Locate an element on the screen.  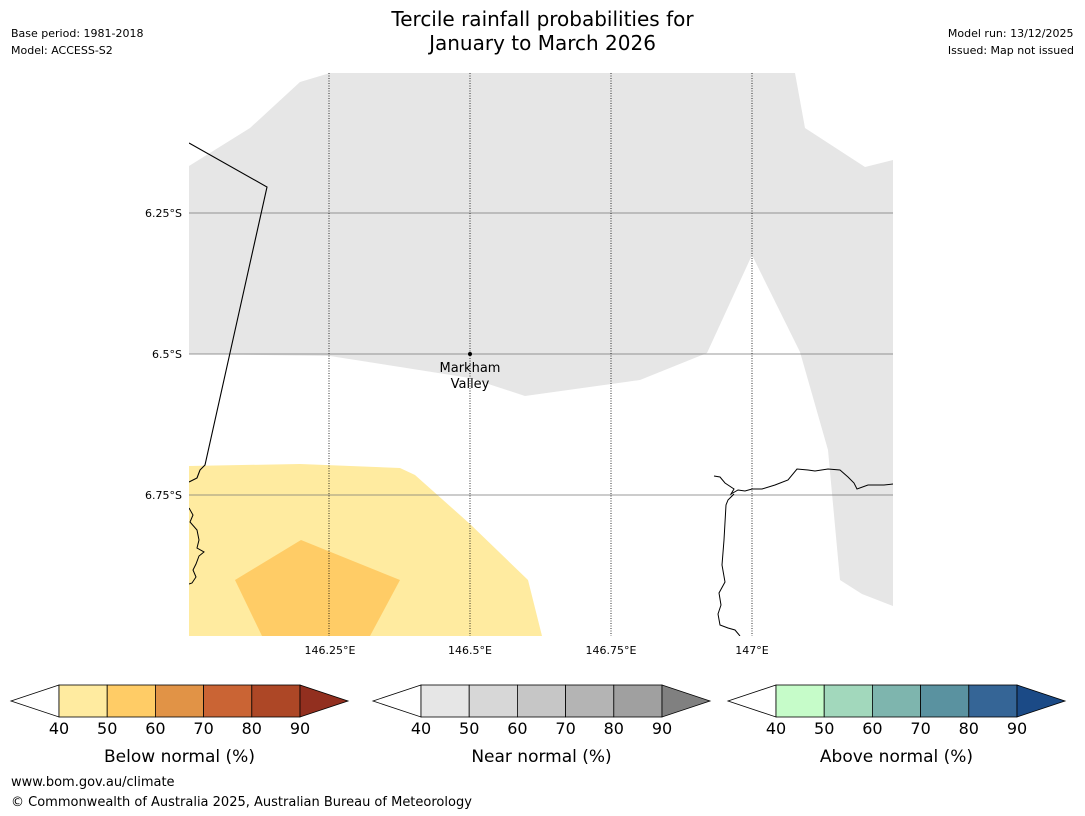
colorbar-near-over is located at coordinates (686, 701).